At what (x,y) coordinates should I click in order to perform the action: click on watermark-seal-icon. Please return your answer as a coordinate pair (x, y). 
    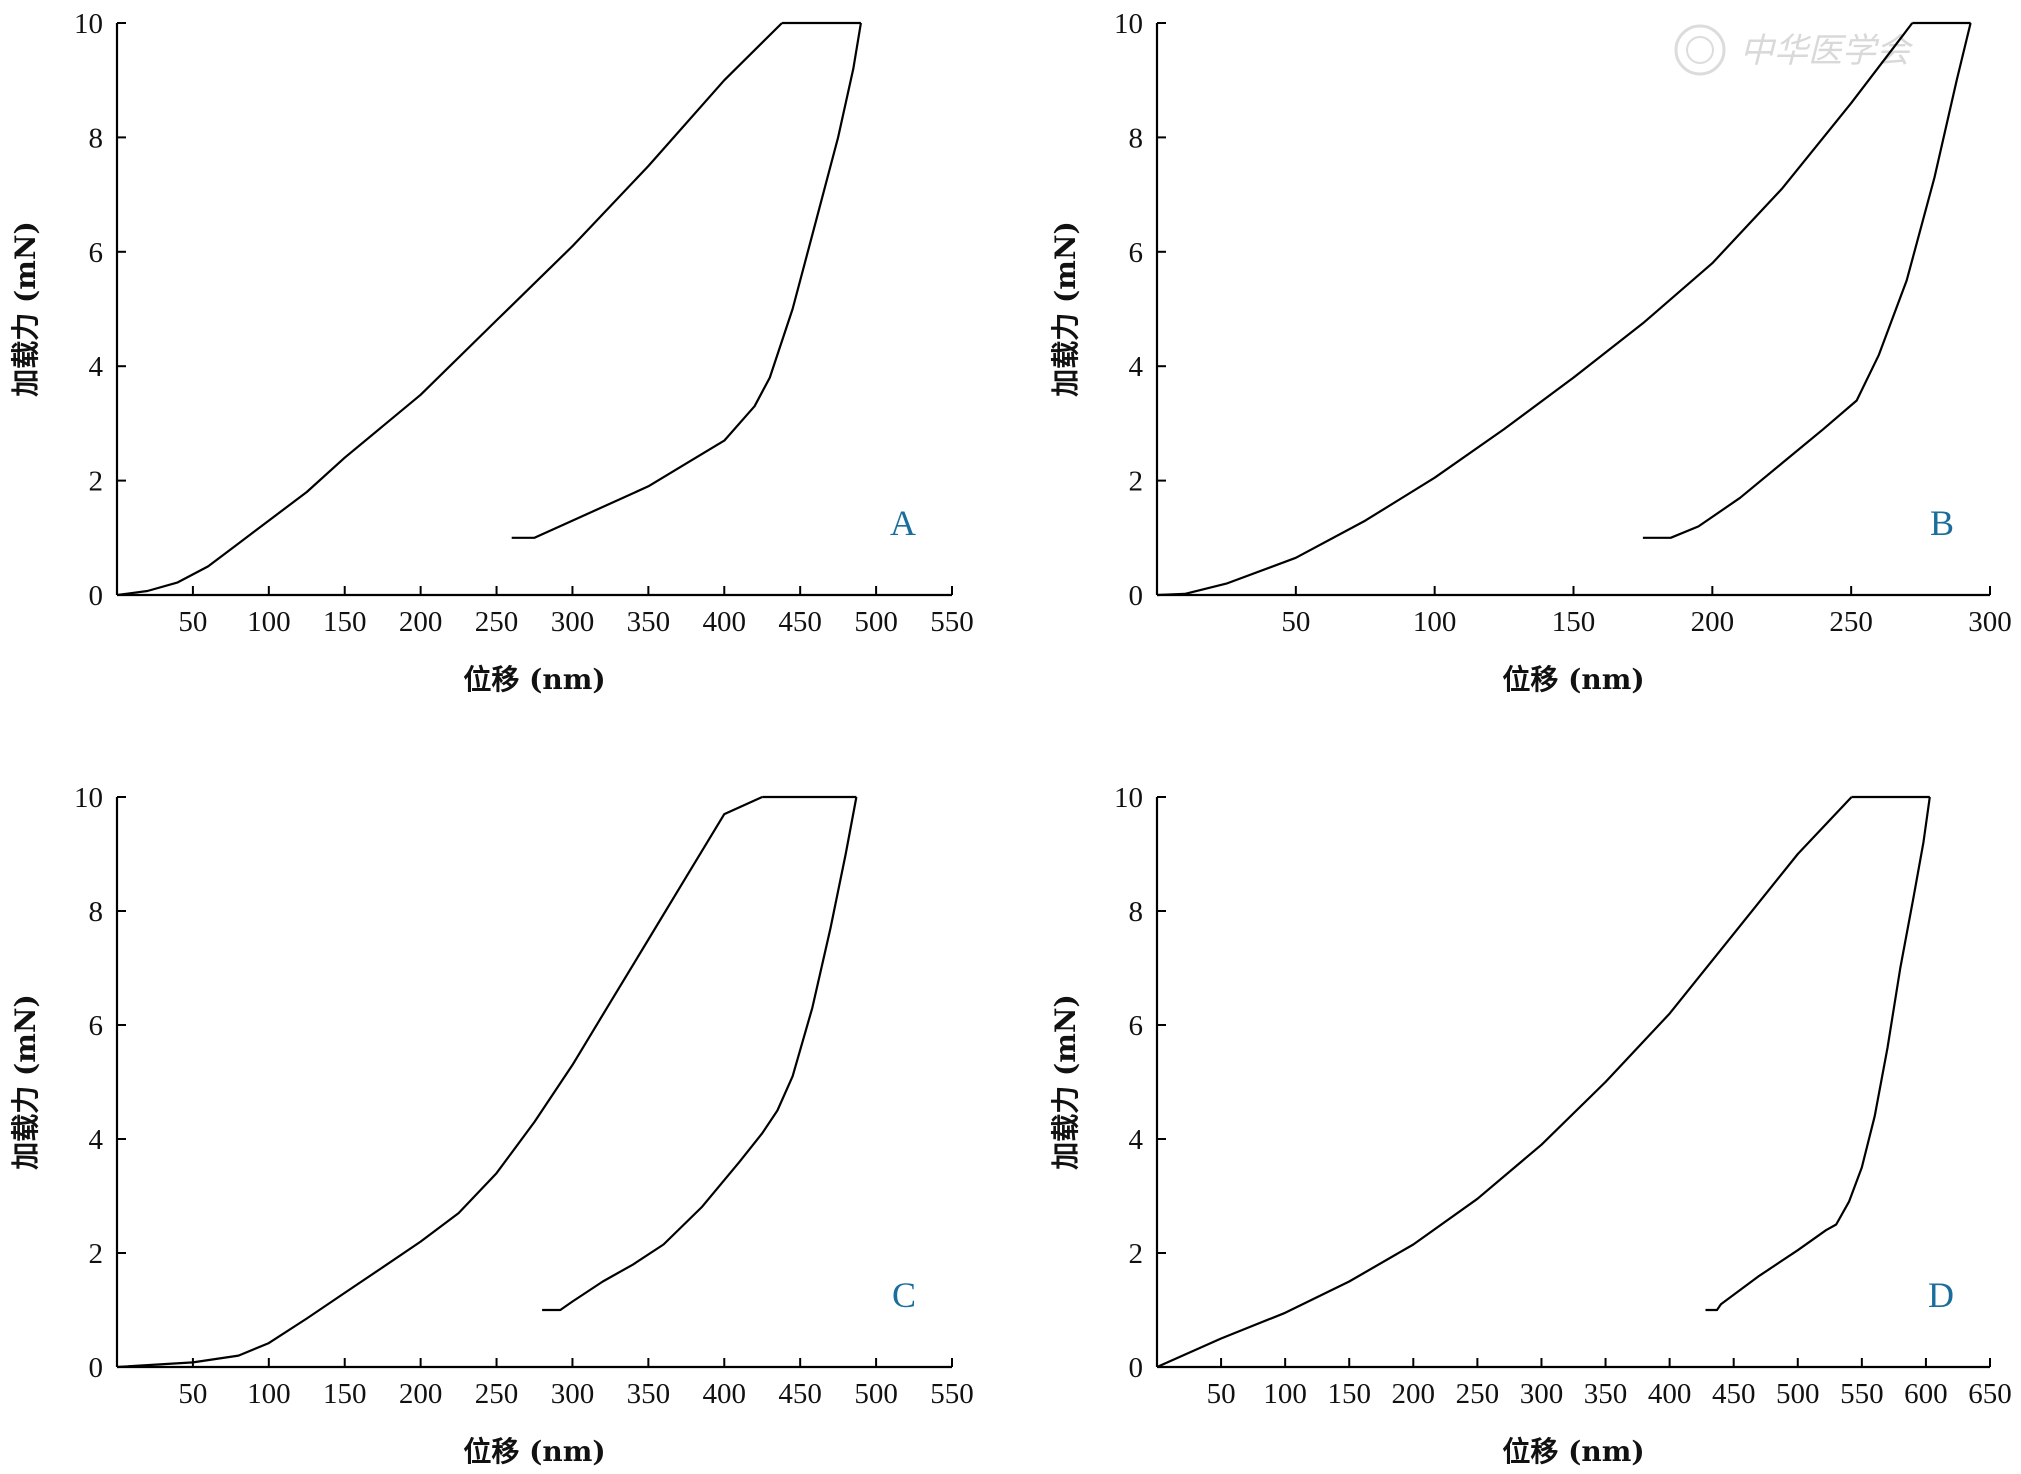
    Looking at the image, I should click on (1700, 50).